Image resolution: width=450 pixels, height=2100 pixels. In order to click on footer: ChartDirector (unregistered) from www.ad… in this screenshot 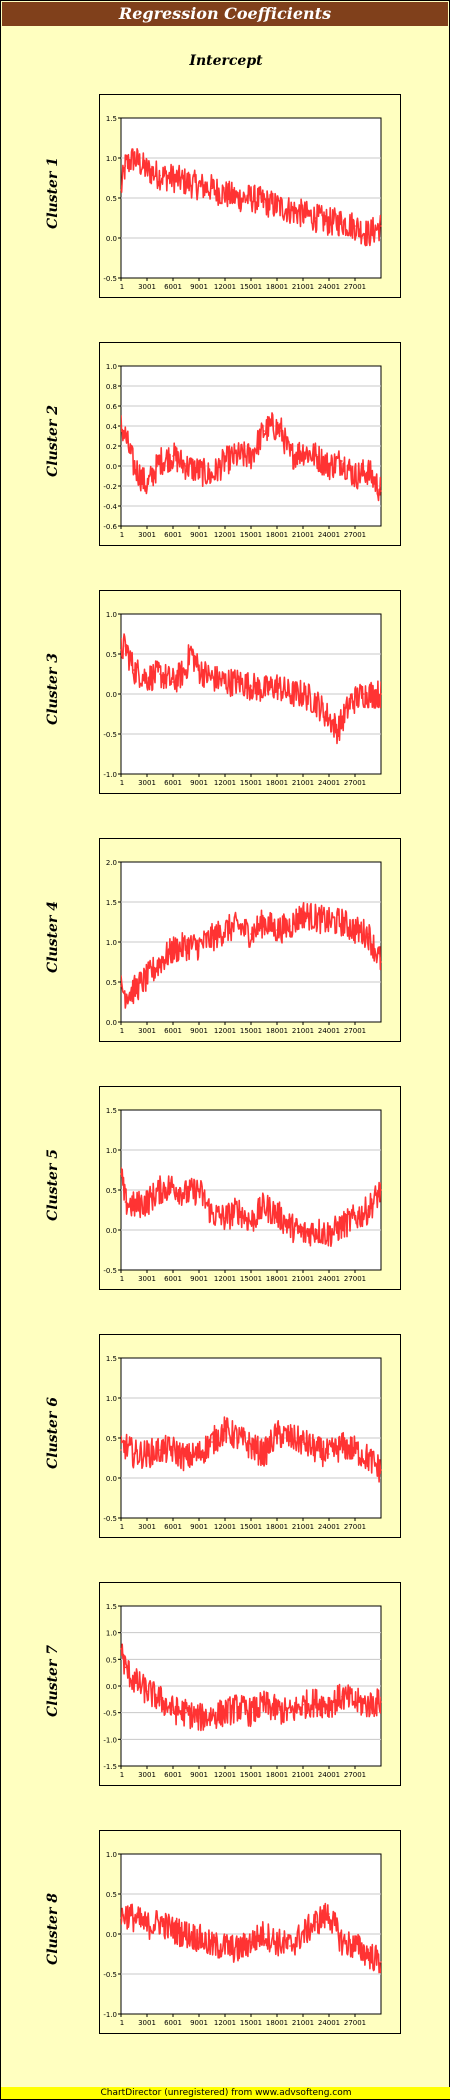, I will do `click(225, 2093)`.